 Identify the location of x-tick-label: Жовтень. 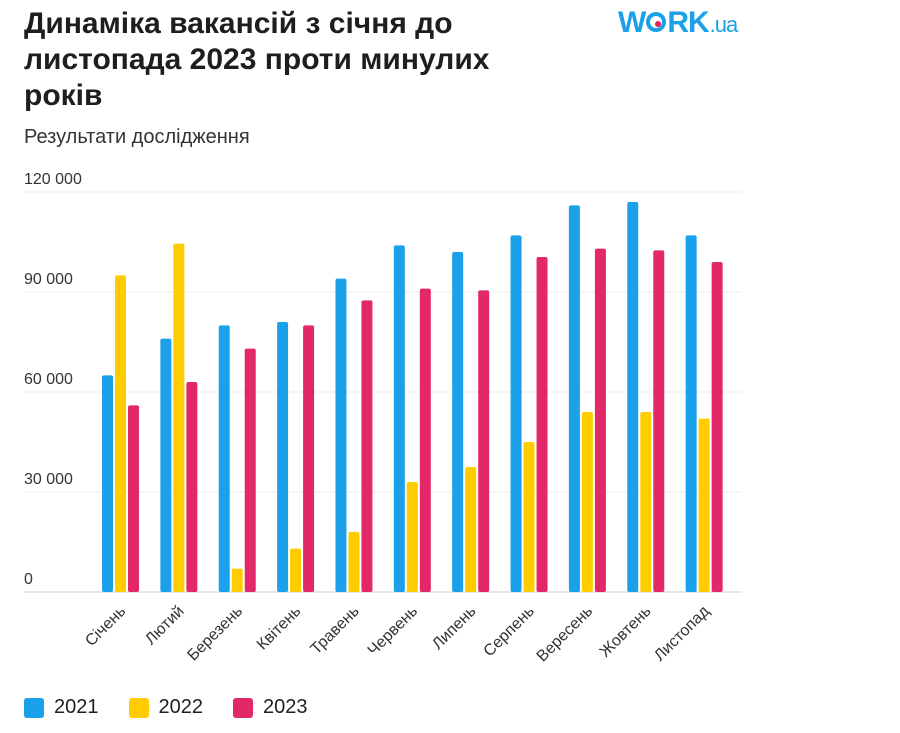
(626, 632).